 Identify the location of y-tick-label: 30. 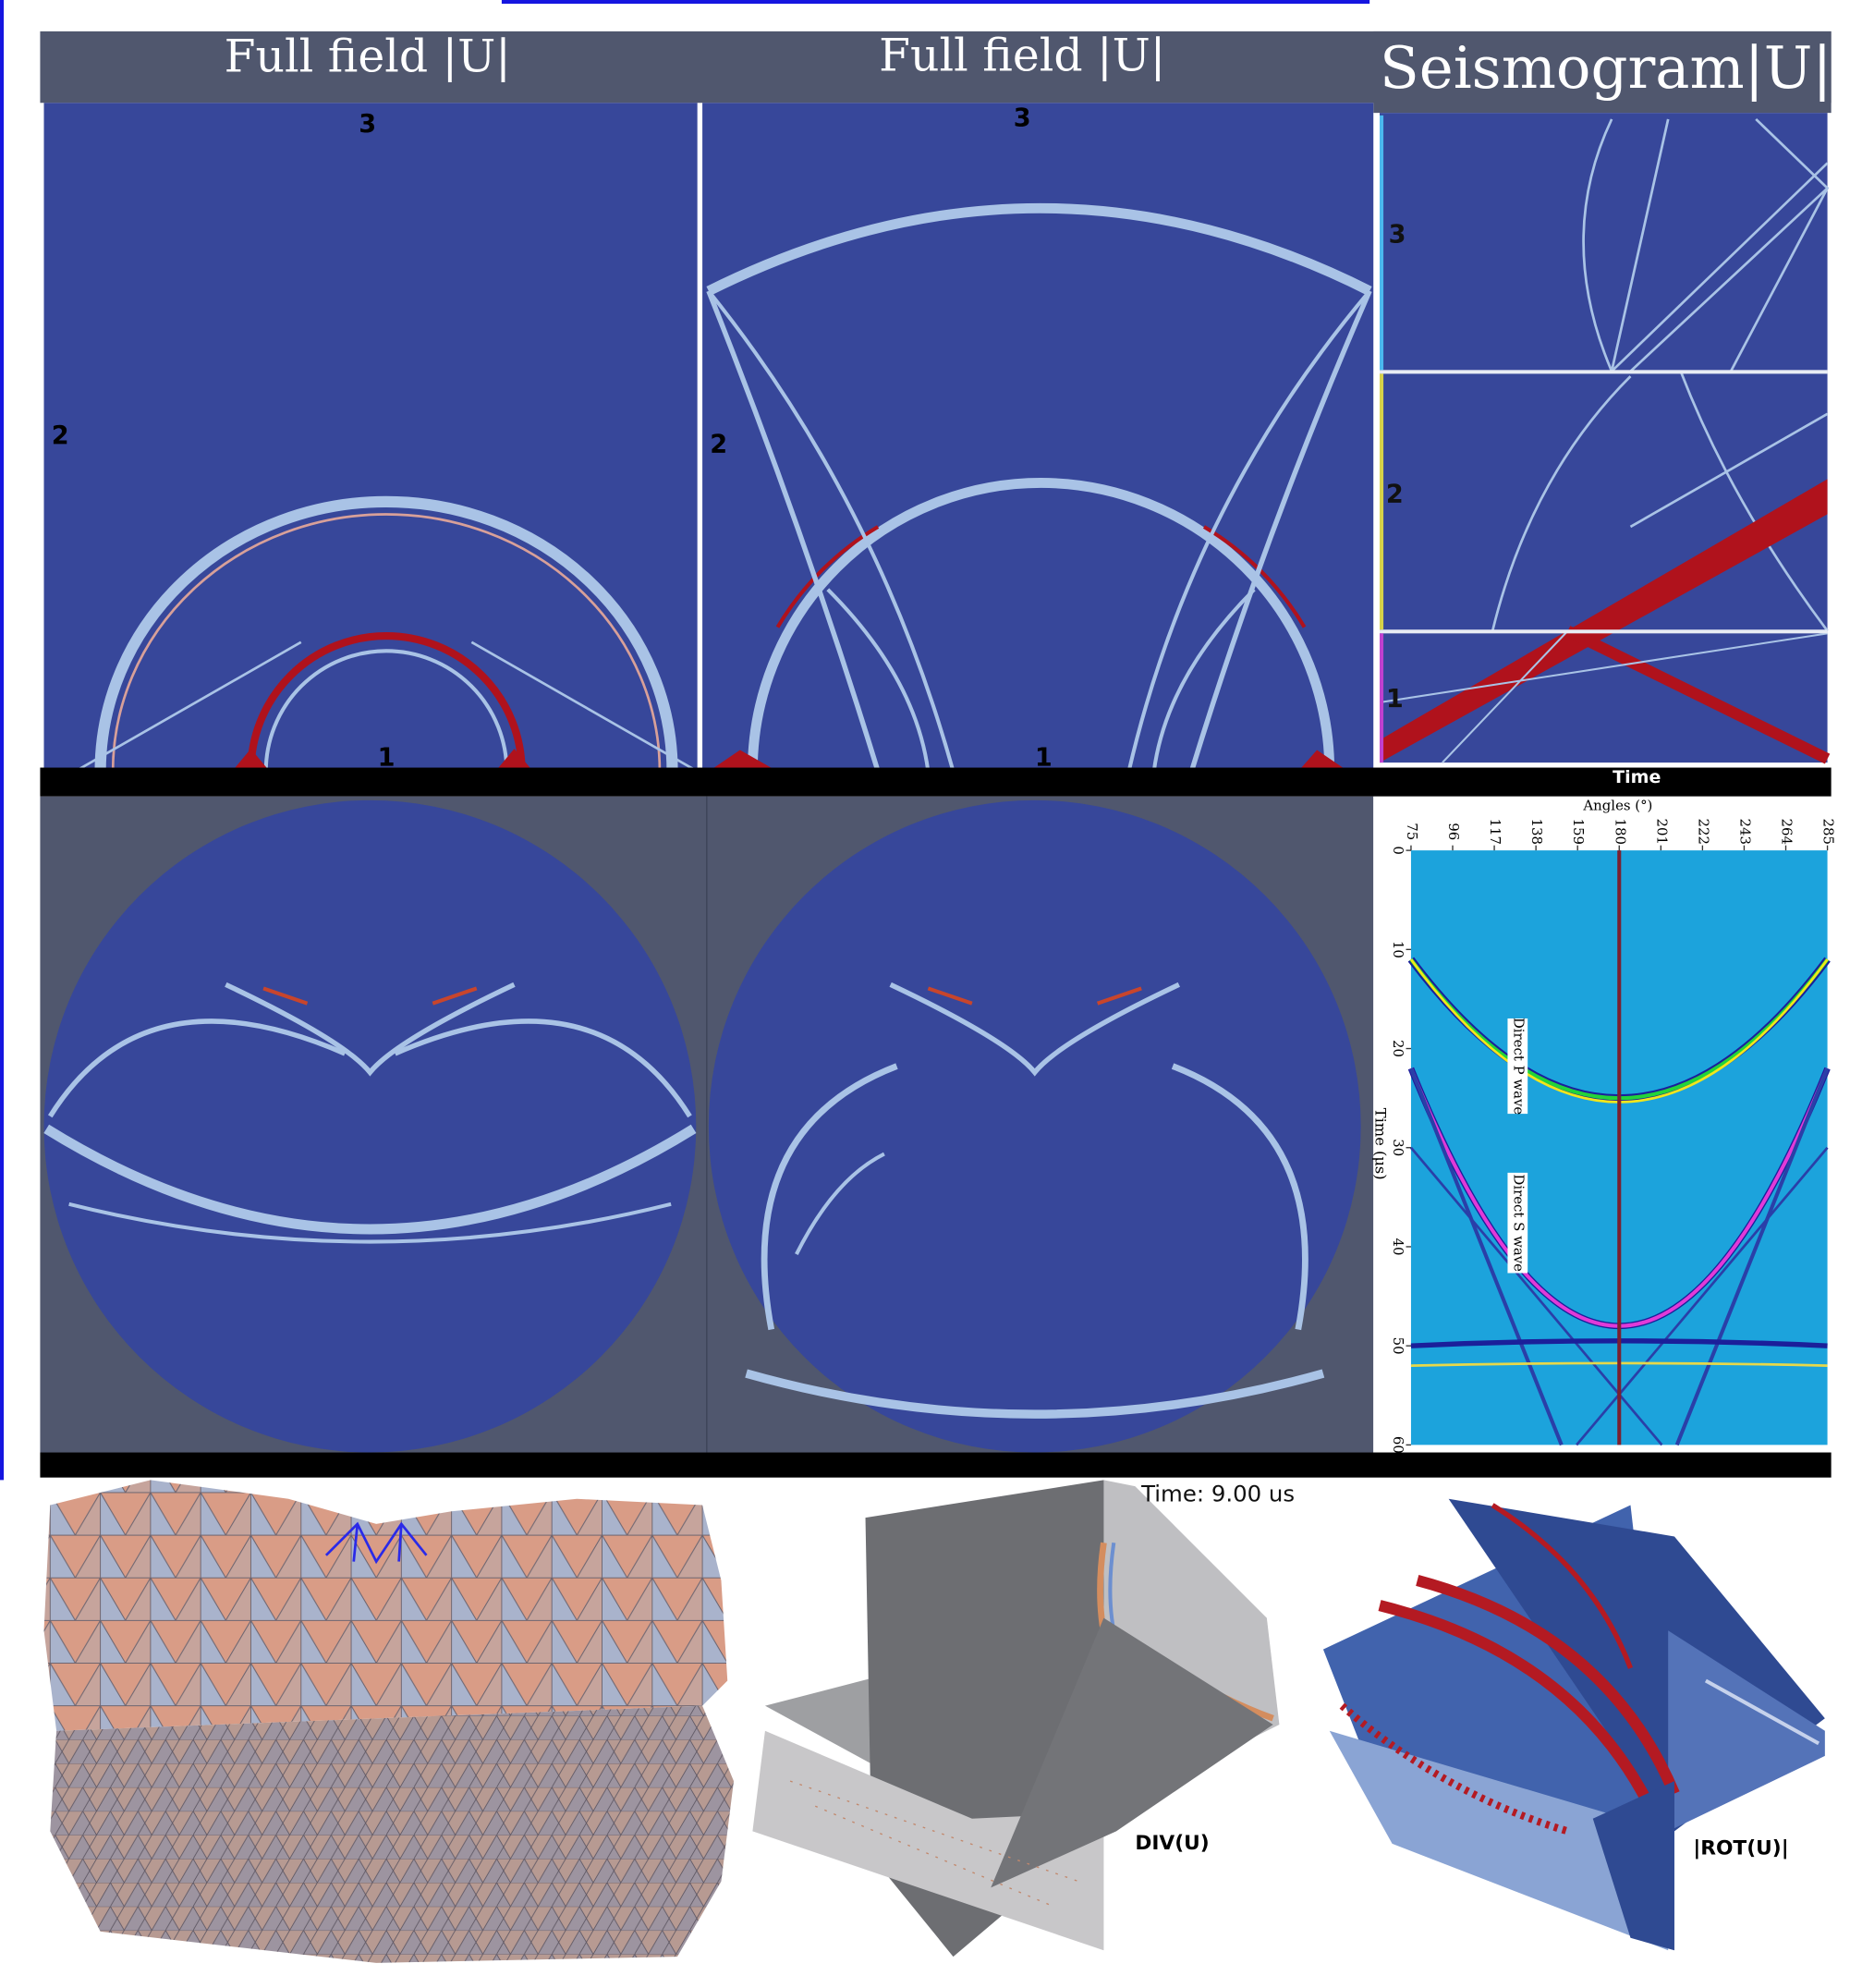
(1398, 1148).